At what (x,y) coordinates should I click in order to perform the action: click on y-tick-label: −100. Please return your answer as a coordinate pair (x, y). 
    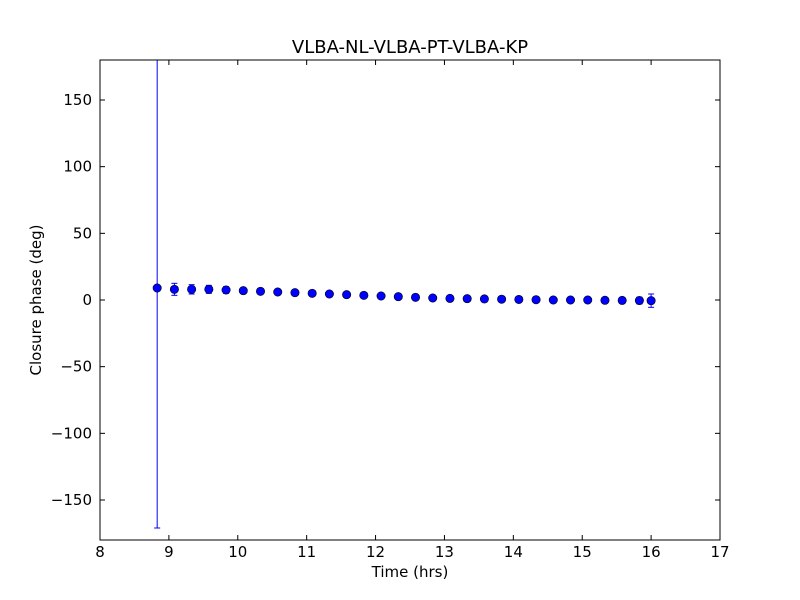
    Looking at the image, I should click on (71, 433).